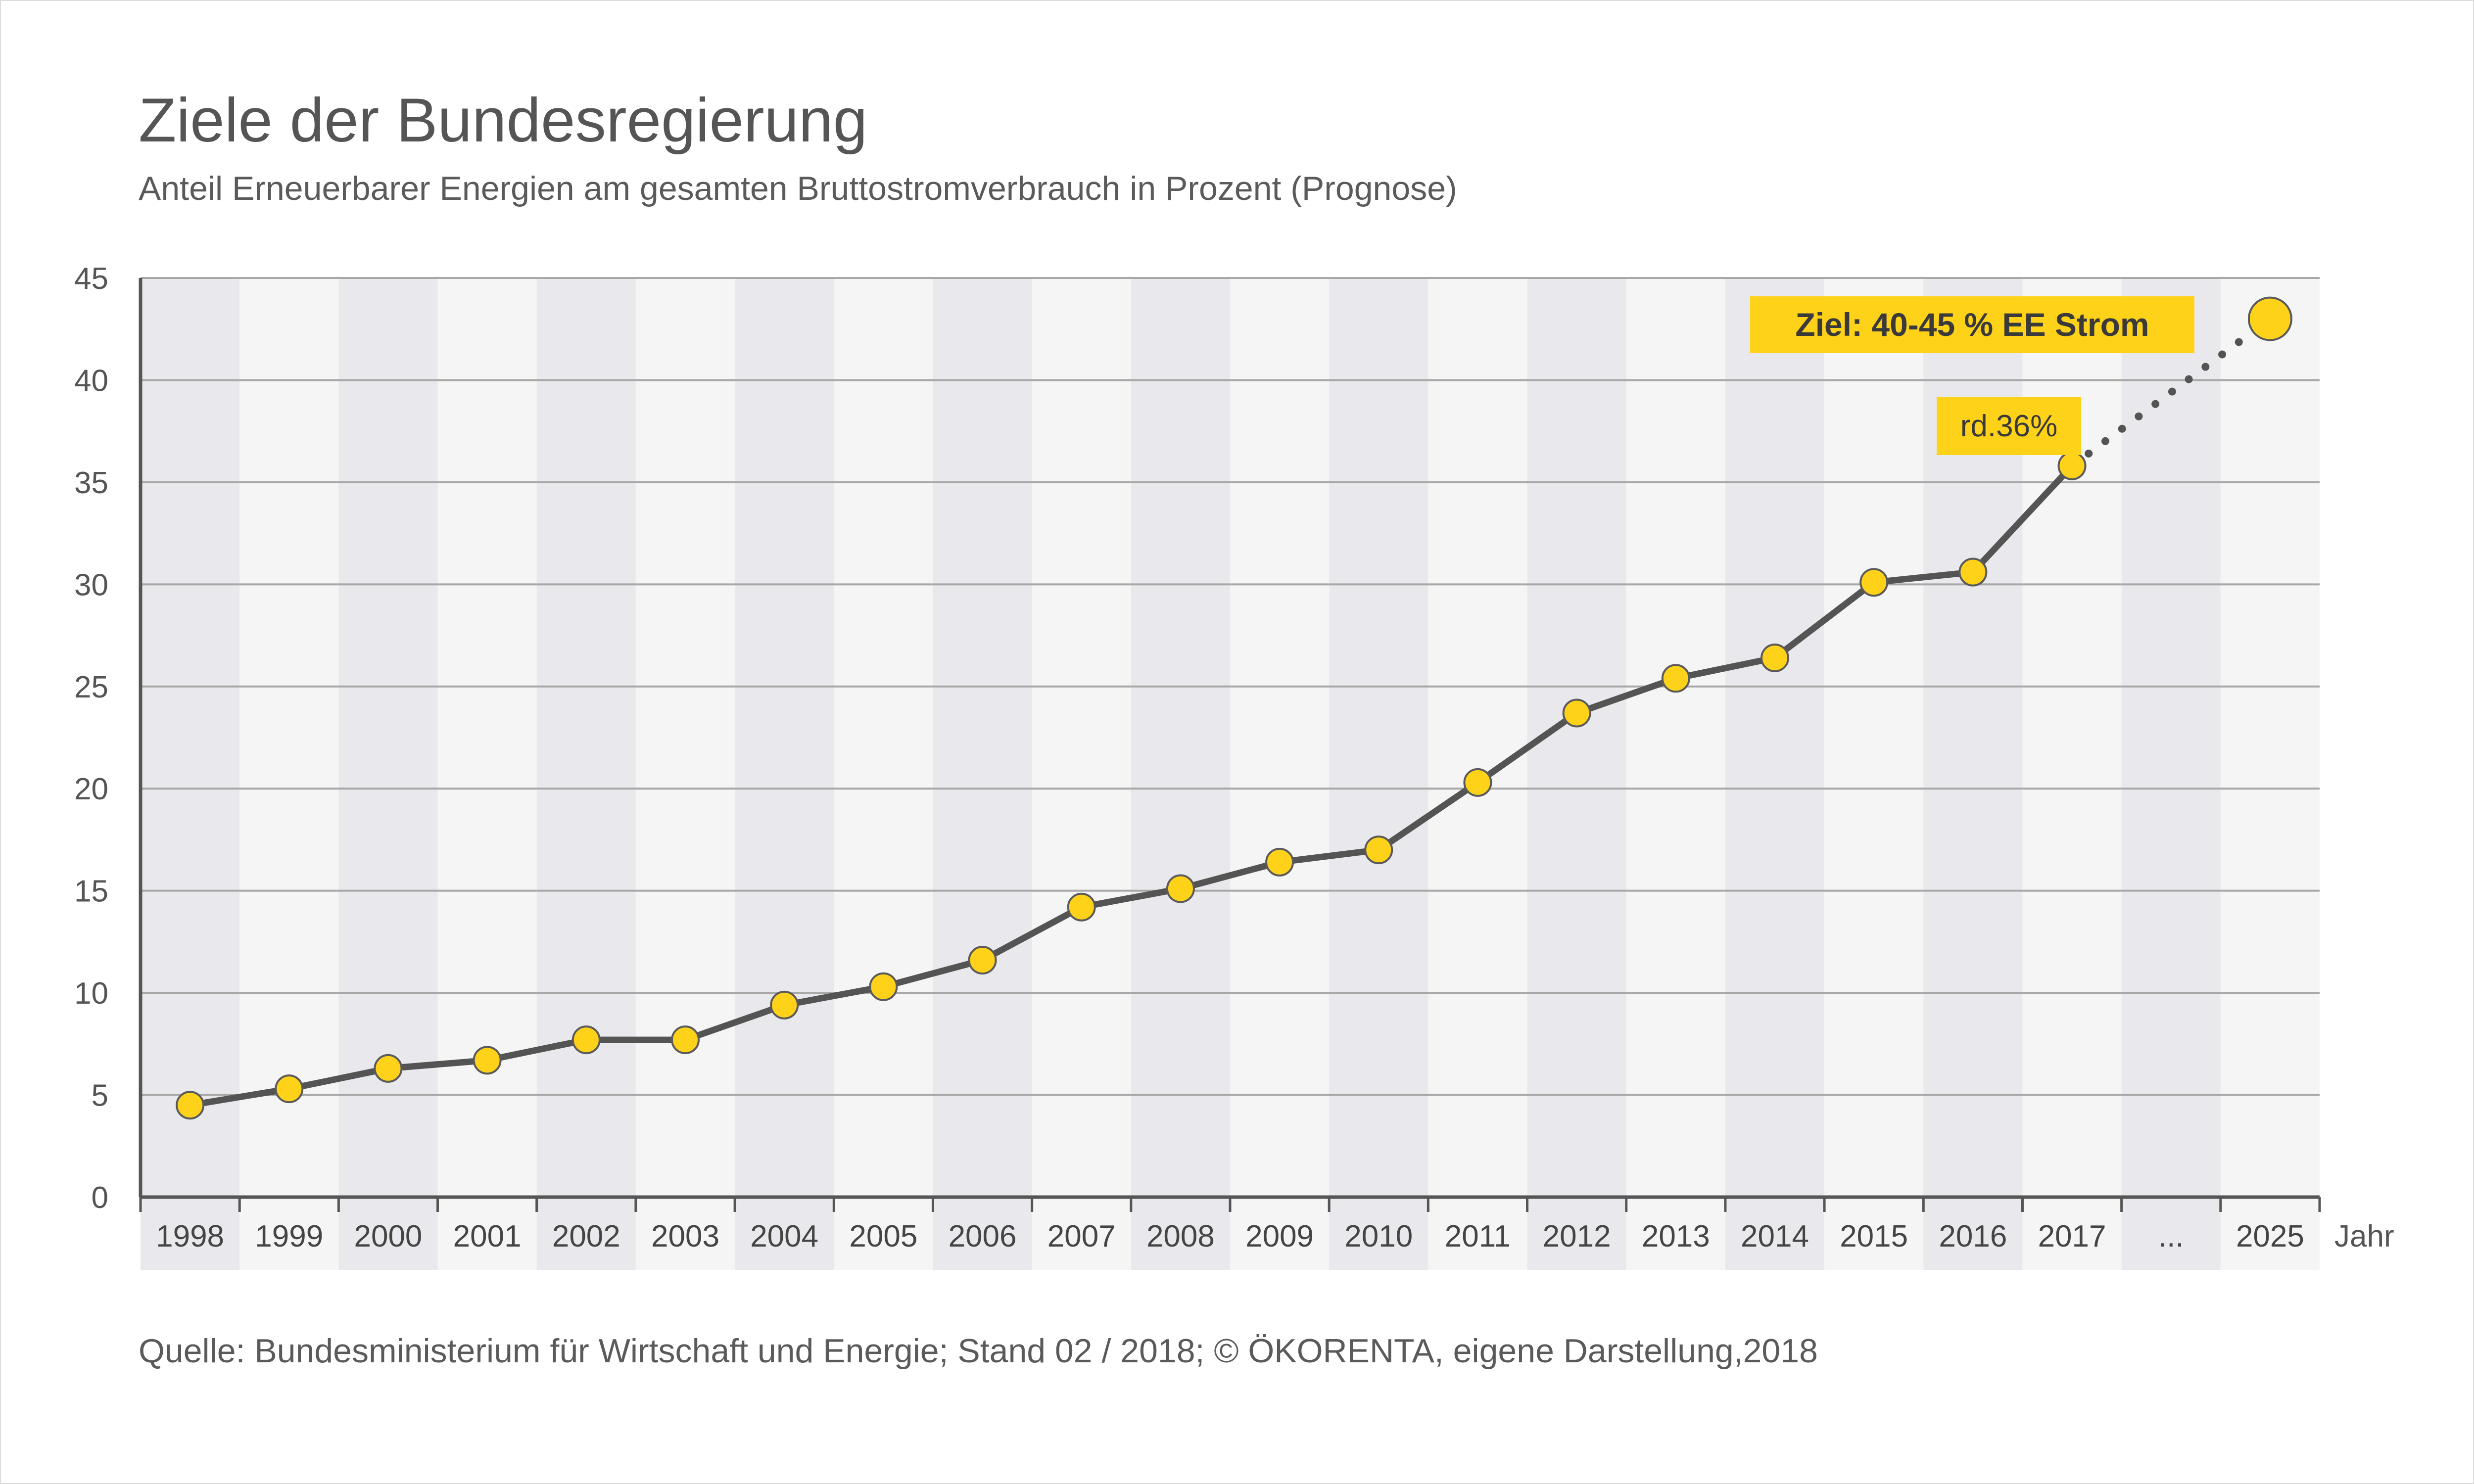 This screenshot has width=2474, height=1484. Describe the element at coordinates (1081, 1236) in the screenshot. I see `x-tick-label: 2007` at that location.